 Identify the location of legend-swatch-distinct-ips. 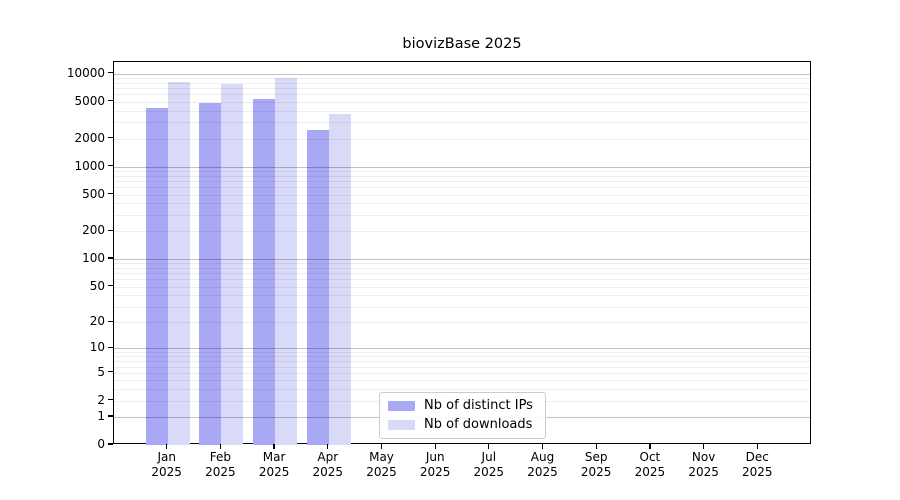
(401, 406).